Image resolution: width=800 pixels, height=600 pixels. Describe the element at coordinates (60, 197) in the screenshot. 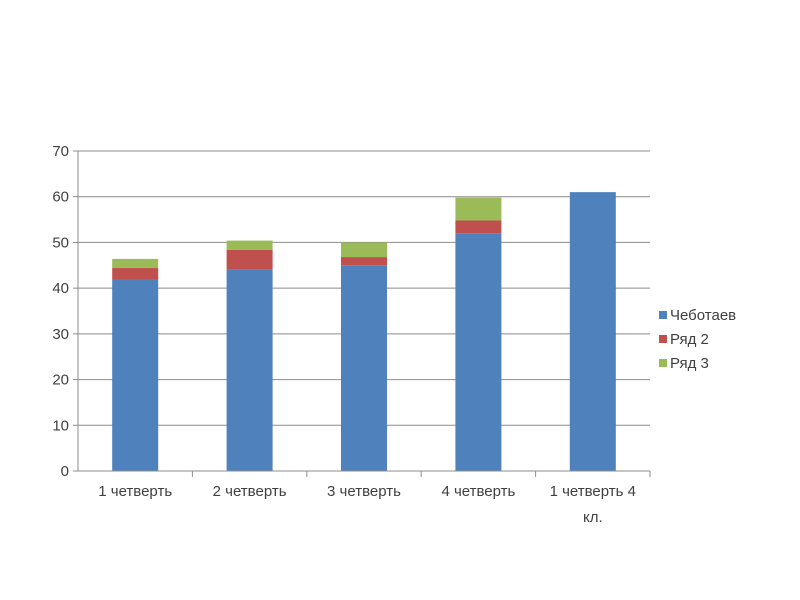

I see `y-tick-label: 60` at that location.